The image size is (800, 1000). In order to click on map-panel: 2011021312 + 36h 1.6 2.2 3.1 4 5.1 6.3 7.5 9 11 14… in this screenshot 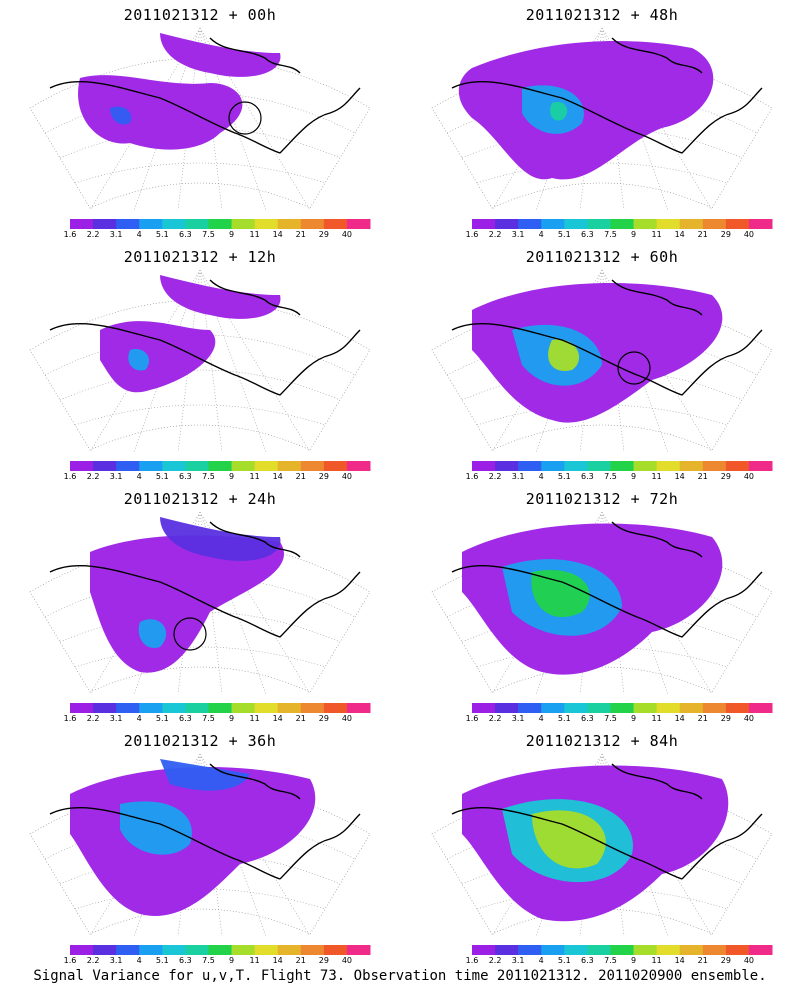, I will do `click(200, 845)`.